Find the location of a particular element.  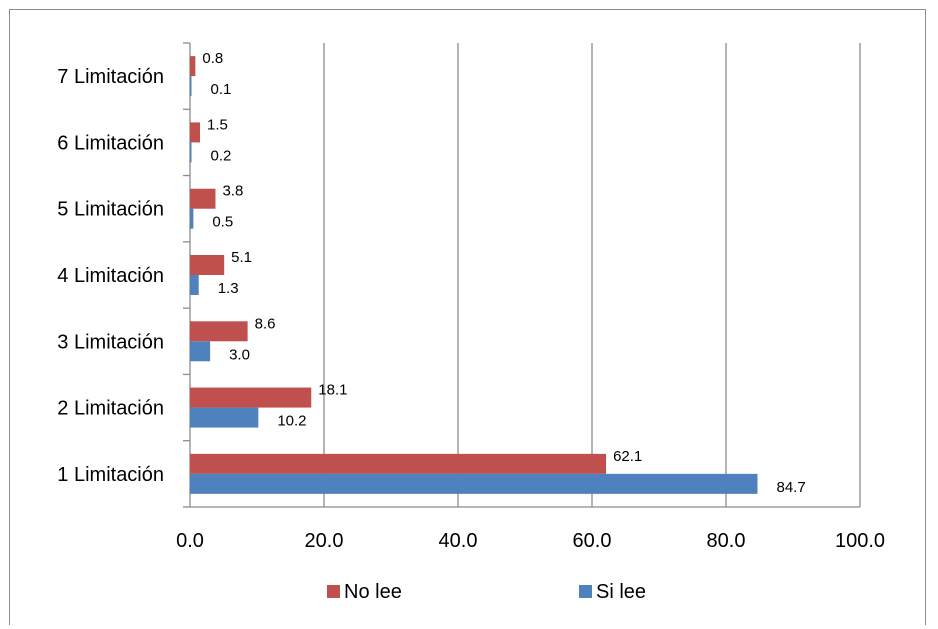

category-label: 7 Limitación is located at coordinates (110, 77).